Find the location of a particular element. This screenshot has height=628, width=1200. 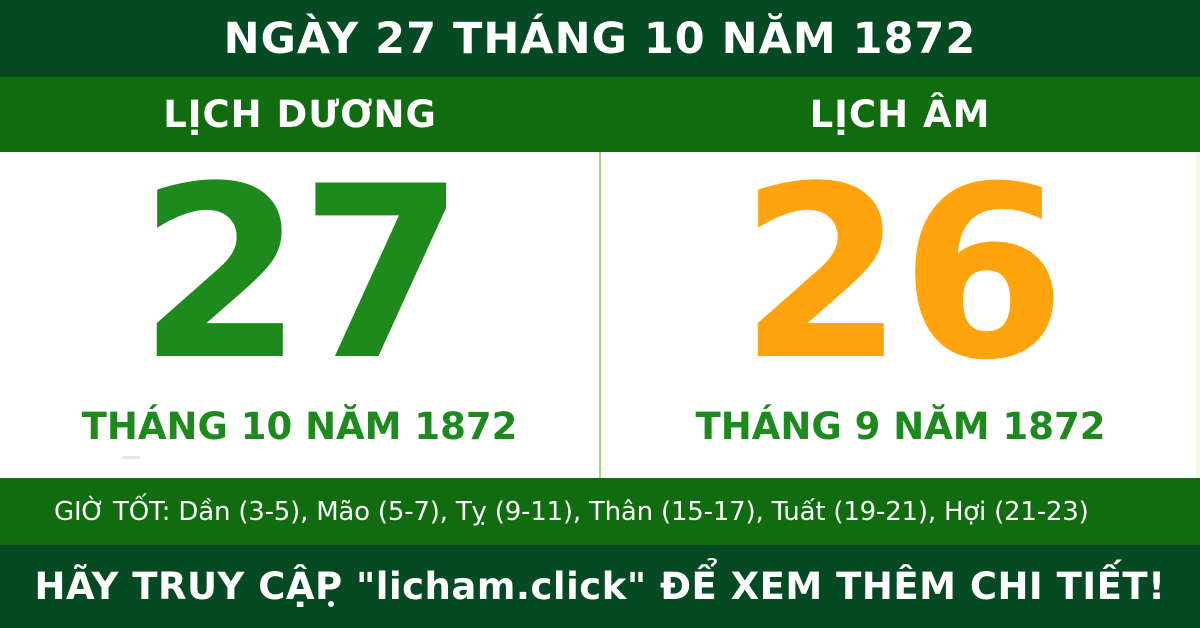

image-smudge-artifact is located at coordinates (131, 457).